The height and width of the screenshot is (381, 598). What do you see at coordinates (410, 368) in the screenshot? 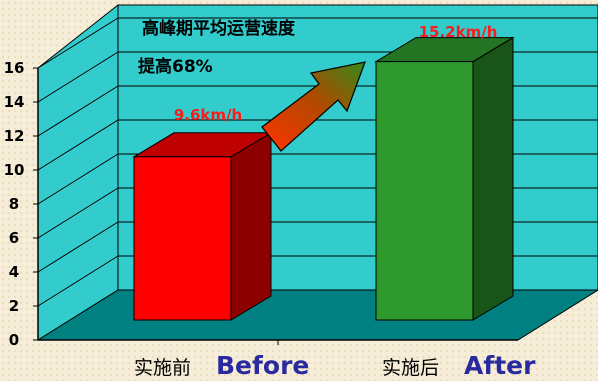
I see `category-label-cn: 实施后` at bounding box center [410, 368].